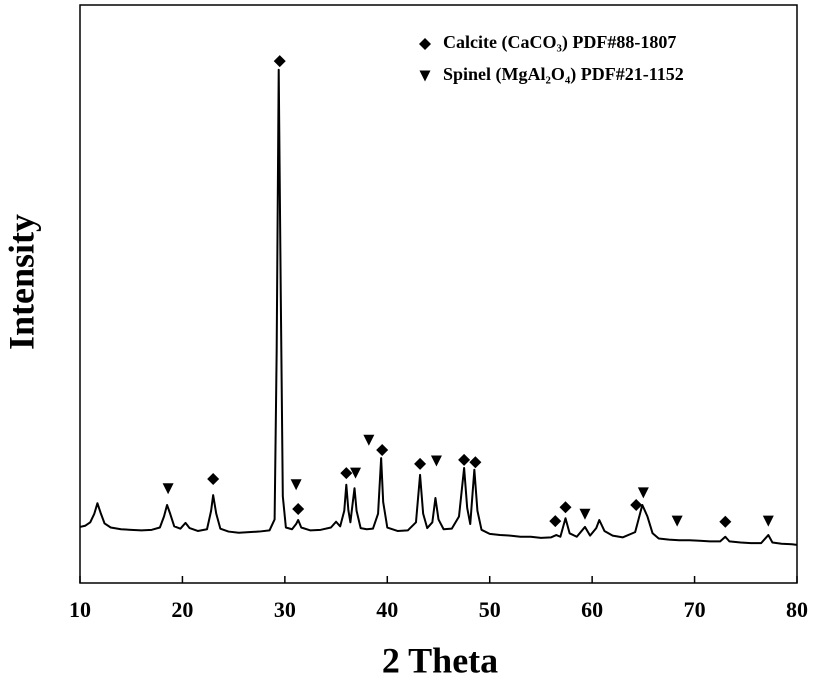 This screenshot has width=820, height=695. Describe the element at coordinates (182, 609) in the screenshot. I see `x-tick-label: 20` at that location.